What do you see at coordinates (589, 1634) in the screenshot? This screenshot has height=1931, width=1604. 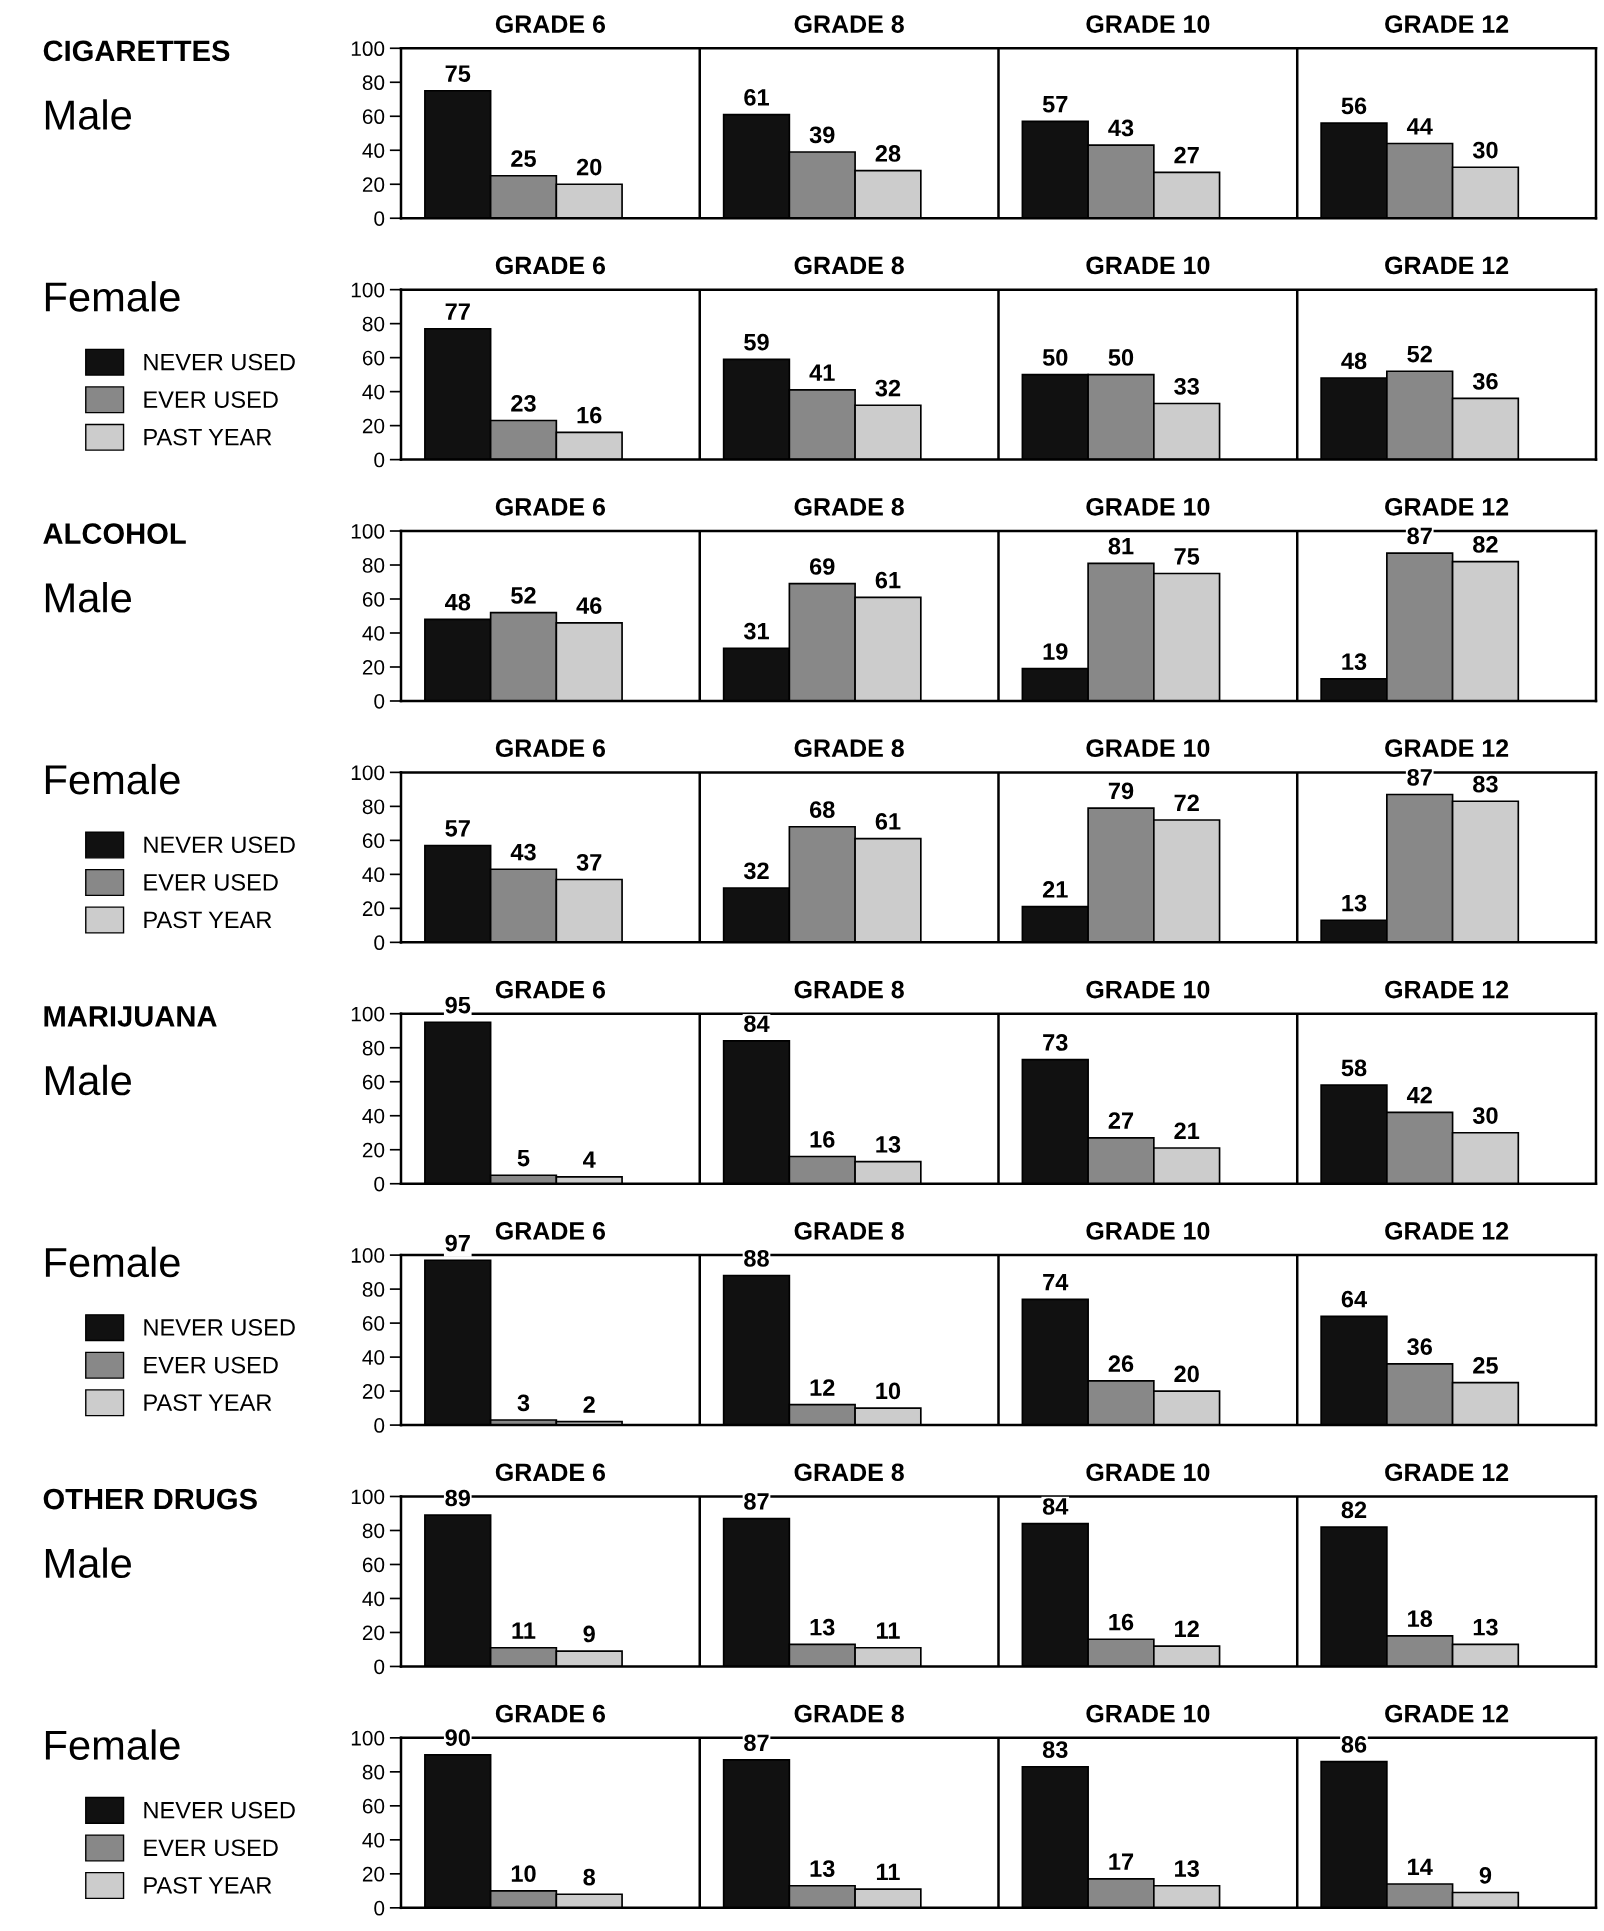 I see `data-label: 9` at bounding box center [589, 1634].